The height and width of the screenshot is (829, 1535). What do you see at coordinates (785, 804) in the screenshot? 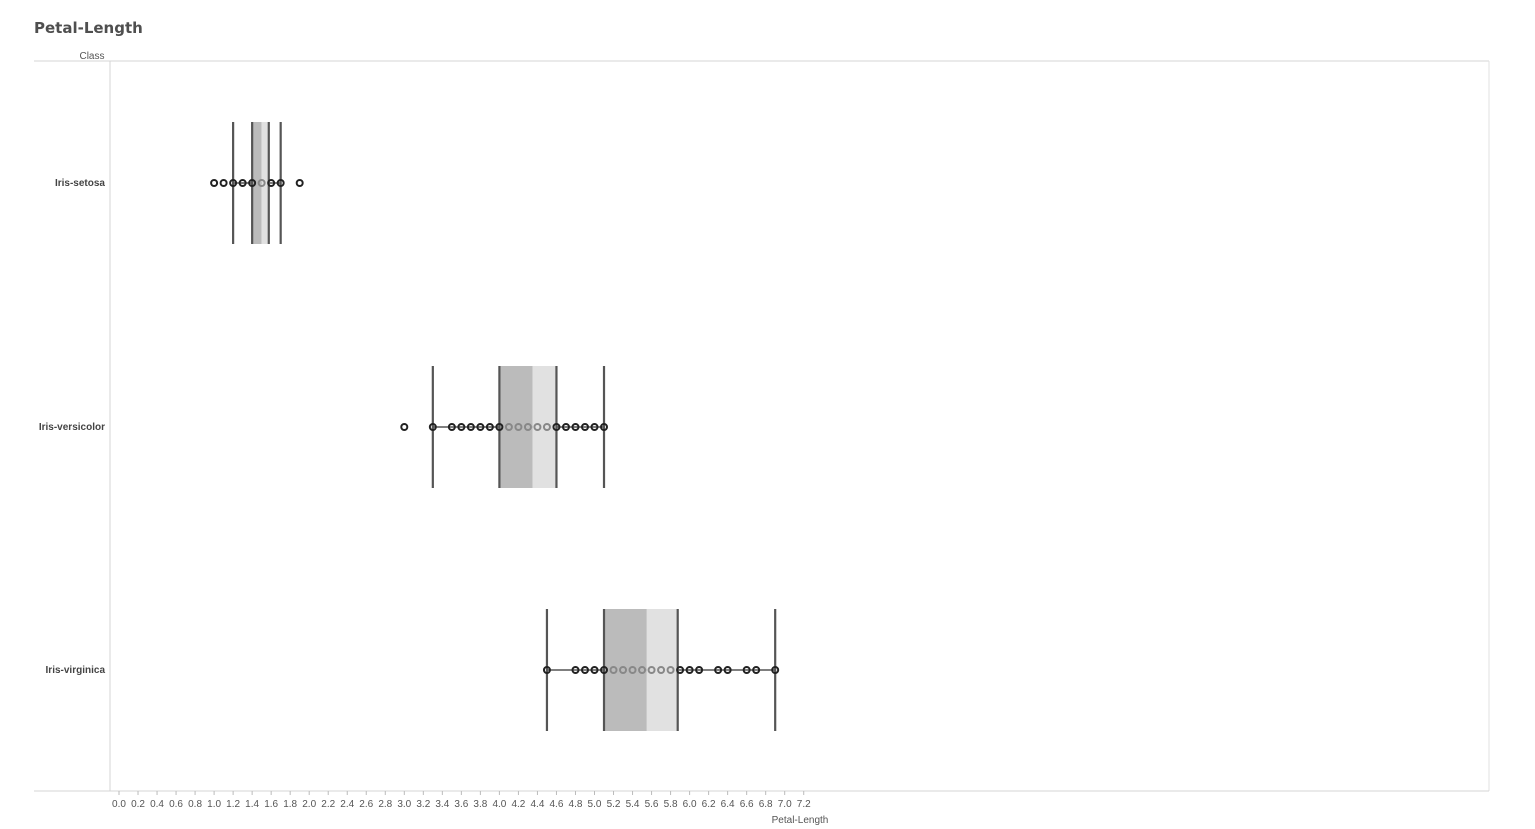
I see `x-tick-label: 7.0` at bounding box center [785, 804].